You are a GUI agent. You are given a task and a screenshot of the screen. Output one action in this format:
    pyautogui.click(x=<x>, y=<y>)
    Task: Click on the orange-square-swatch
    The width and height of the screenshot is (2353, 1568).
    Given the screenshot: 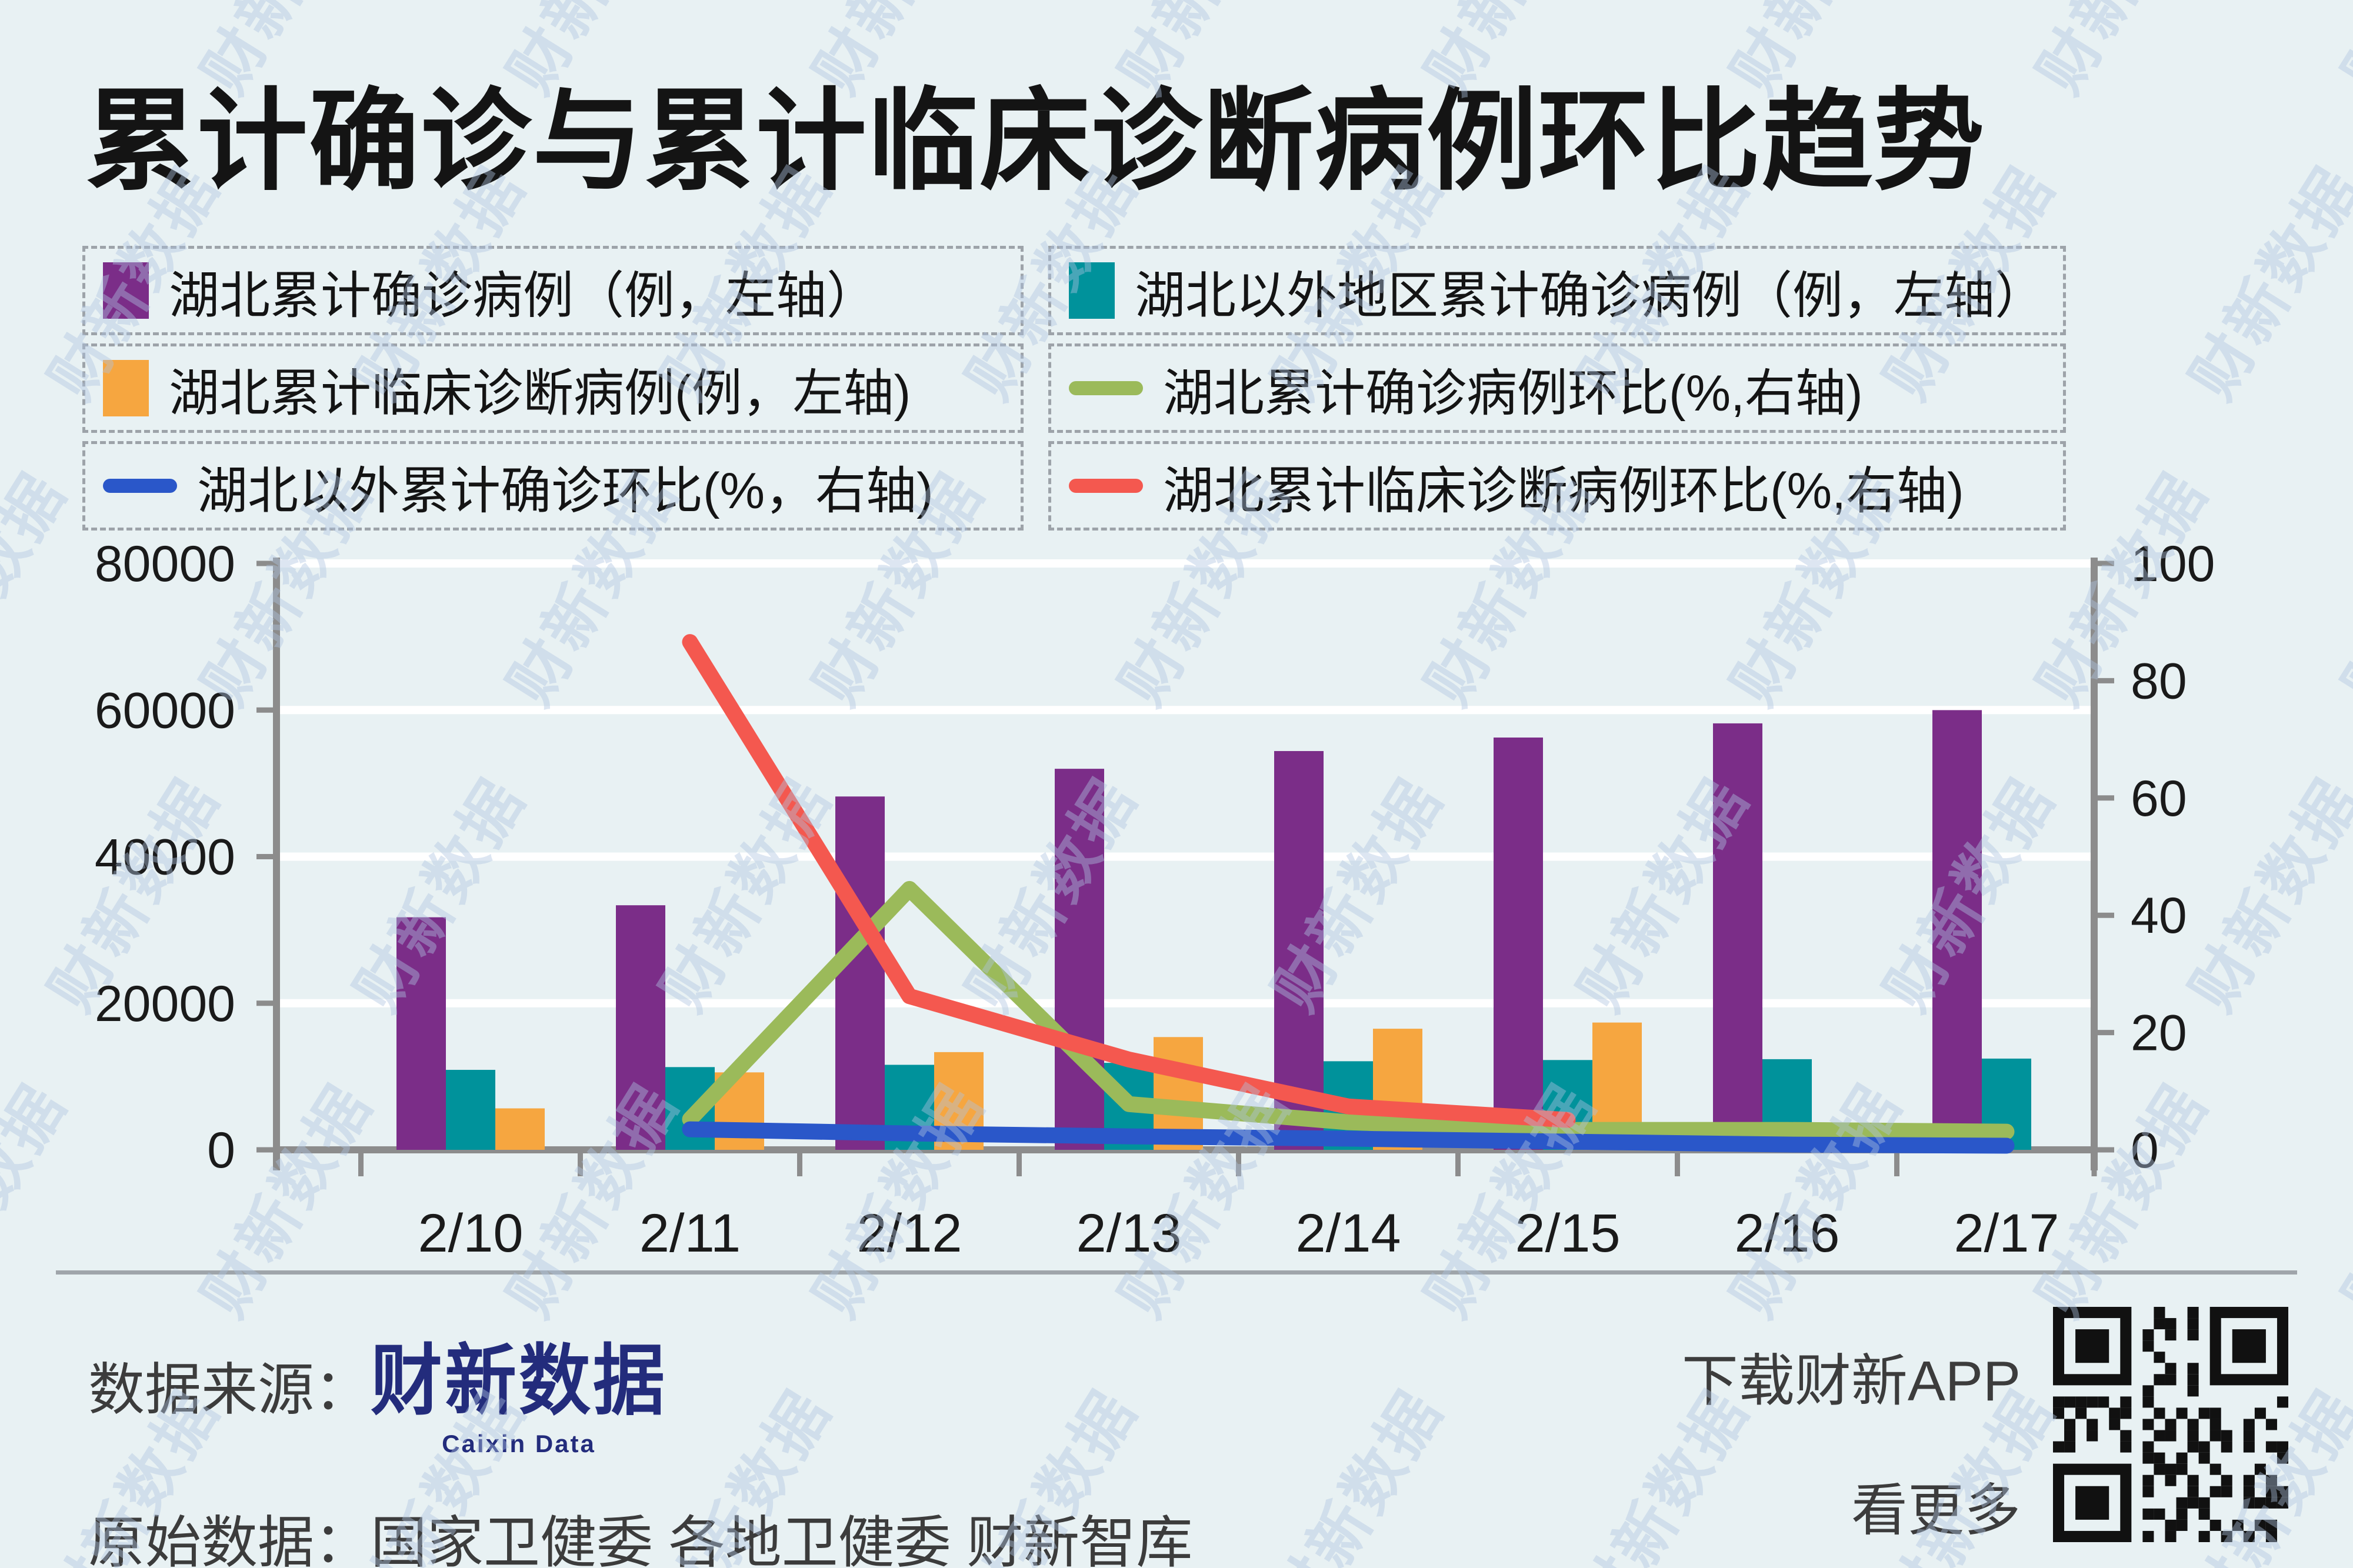 What is the action you would take?
    pyautogui.click(x=126, y=388)
    